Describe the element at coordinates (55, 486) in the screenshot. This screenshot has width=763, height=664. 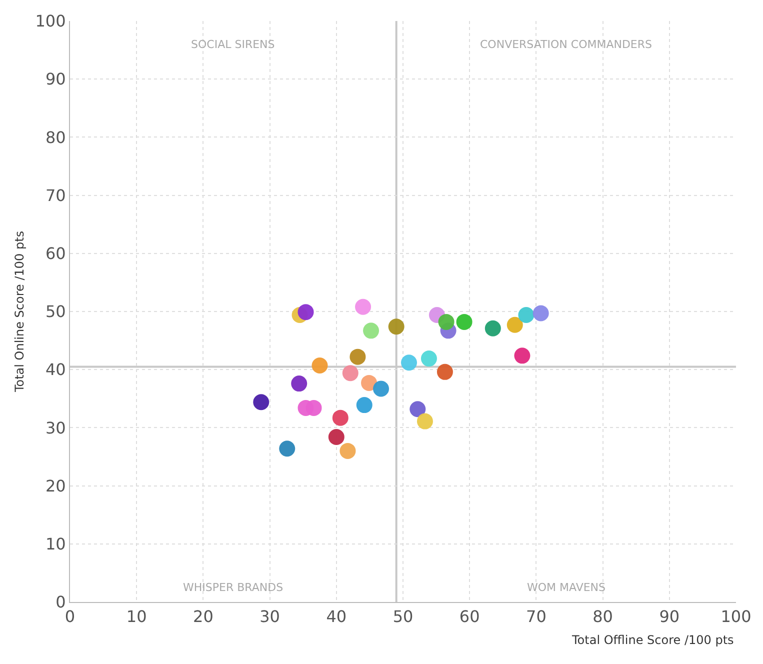
I see `y-tick-label: 20` at that location.